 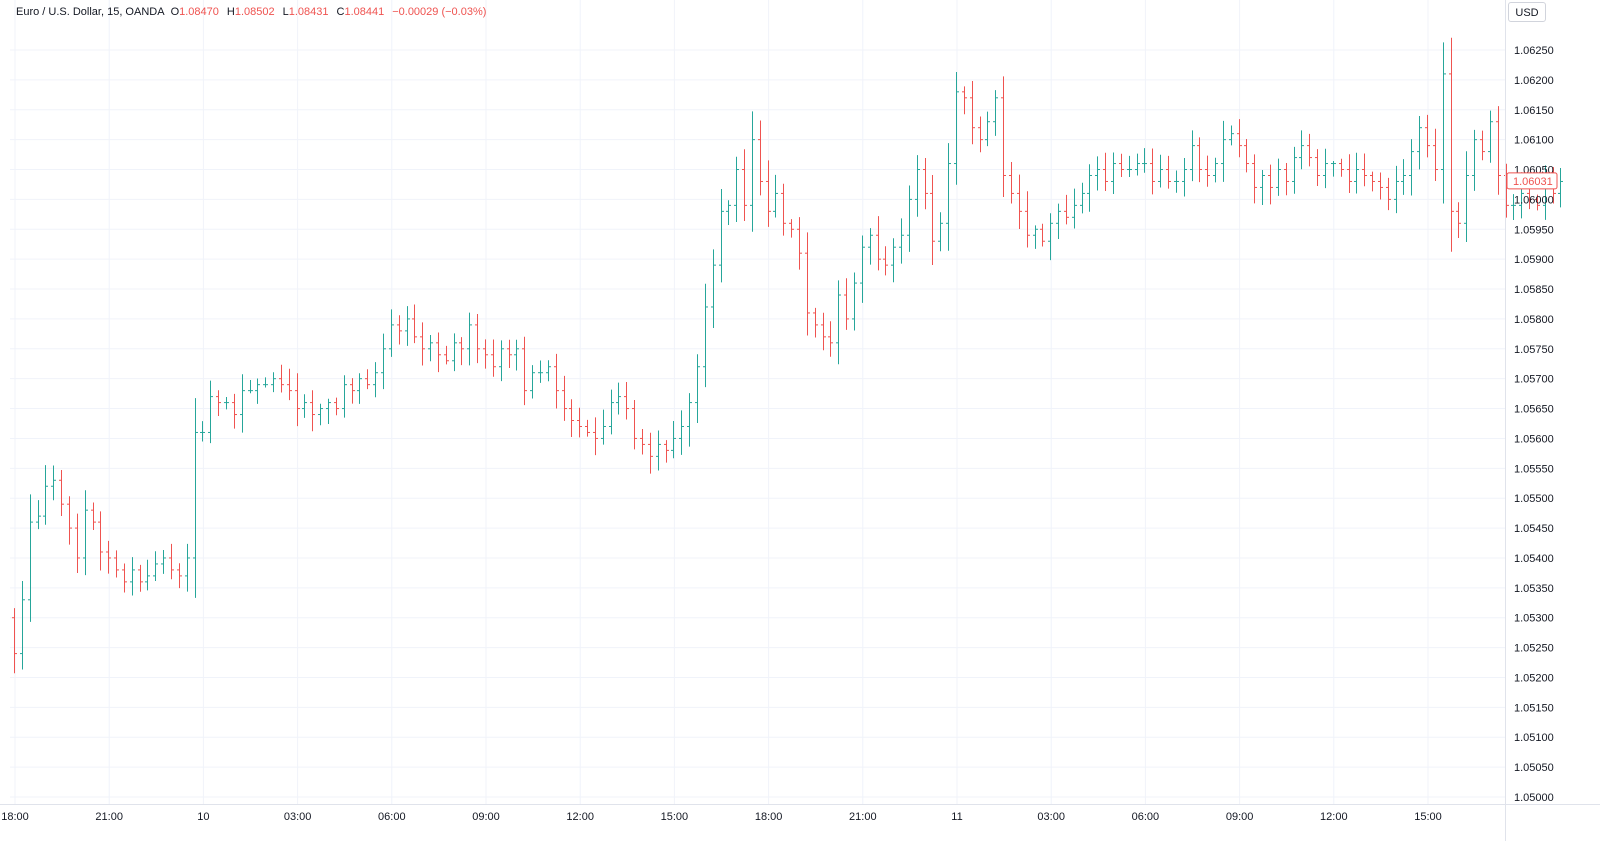 I want to click on price-tick-label: 1.05300, so click(x=1534, y=619).